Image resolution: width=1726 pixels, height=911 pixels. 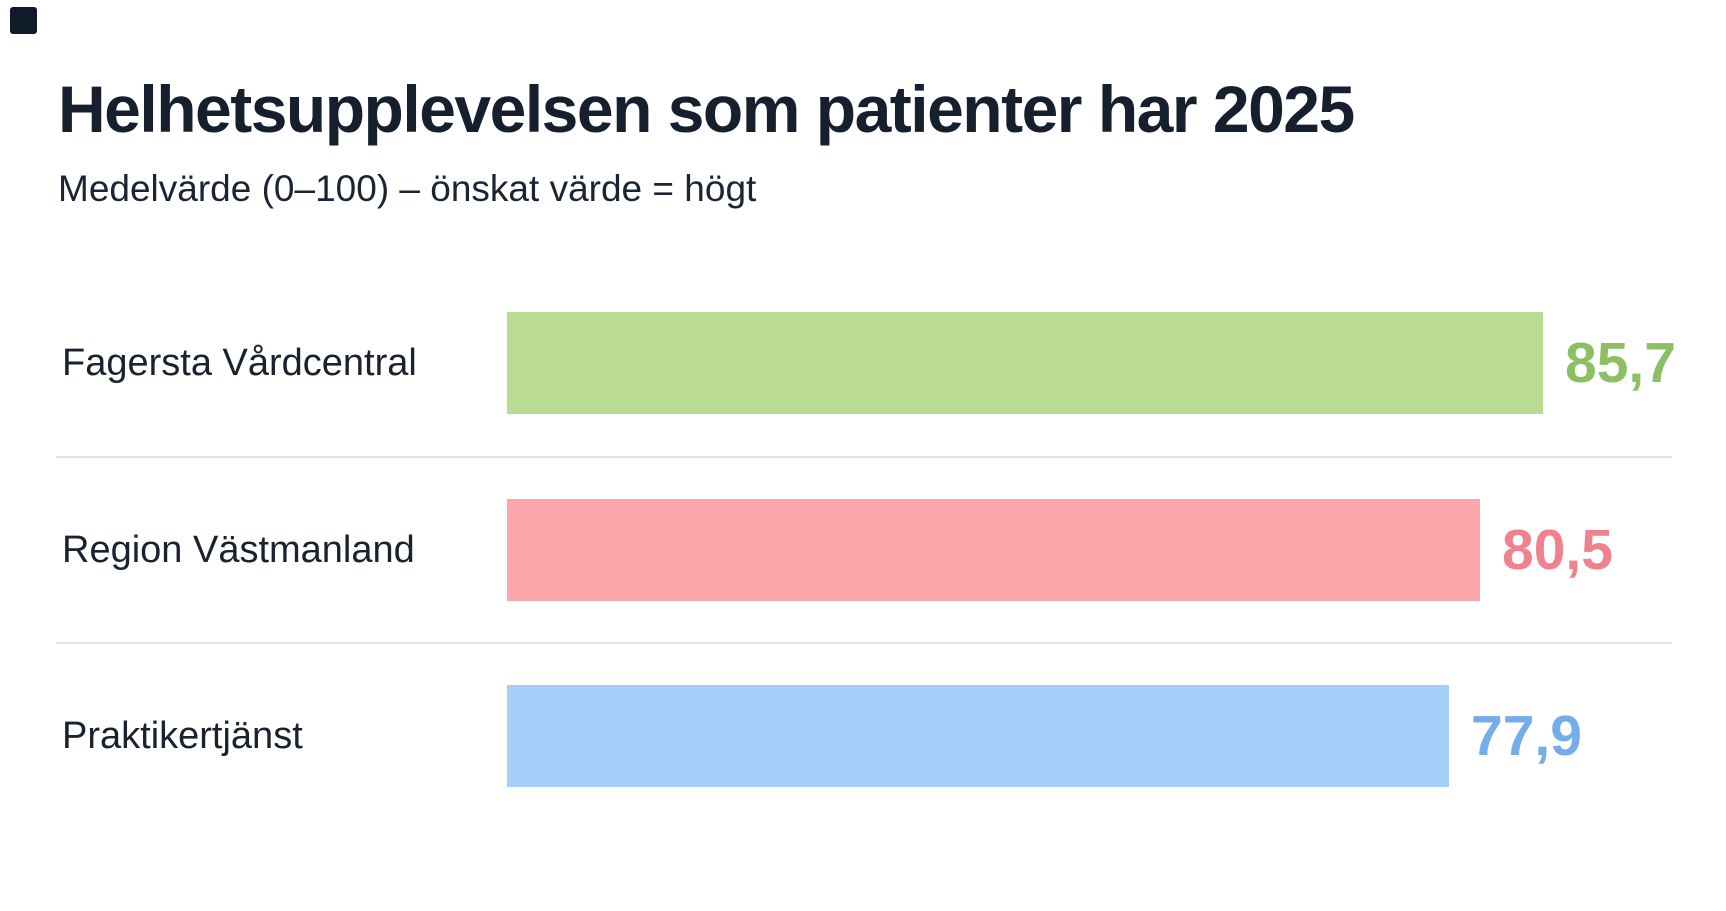 I want to click on row-label: Region Västmanland, so click(x=238, y=549).